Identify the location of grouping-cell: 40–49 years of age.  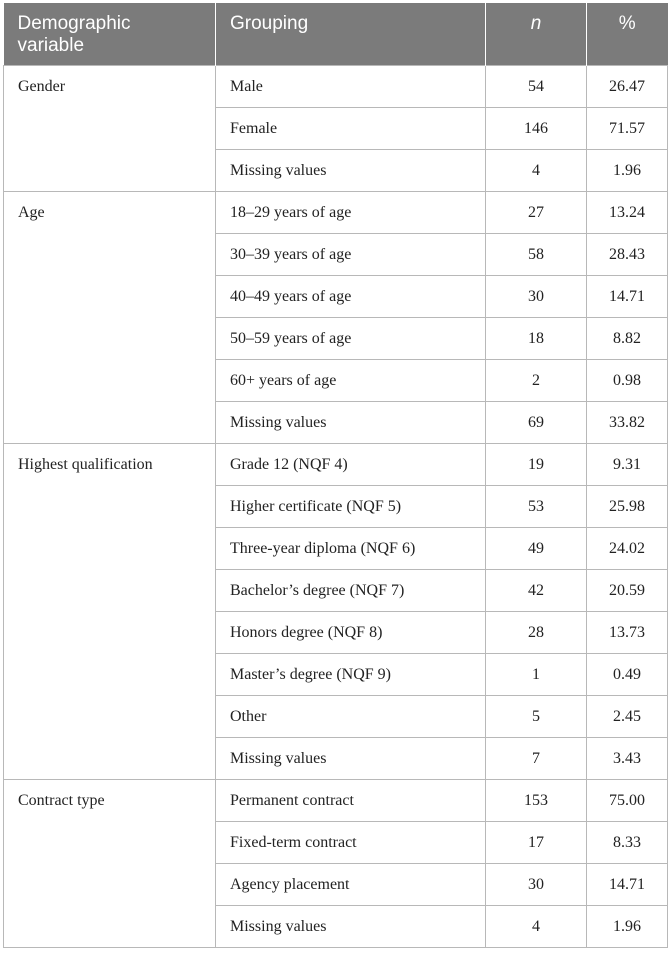
(350, 296).